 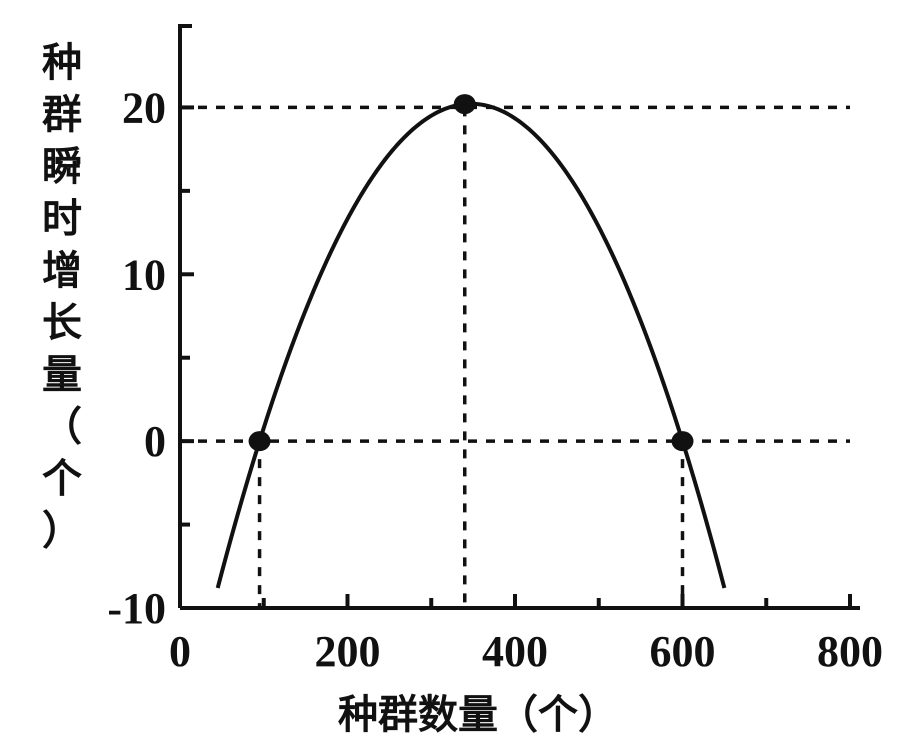 I want to click on x-tick-label-400: 400, so click(x=515, y=651).